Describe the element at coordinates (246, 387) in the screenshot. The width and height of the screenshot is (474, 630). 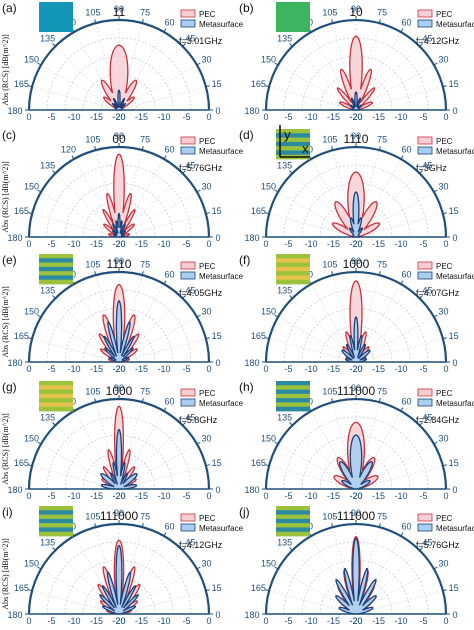
I see `panel-letter: (h)` at that location.